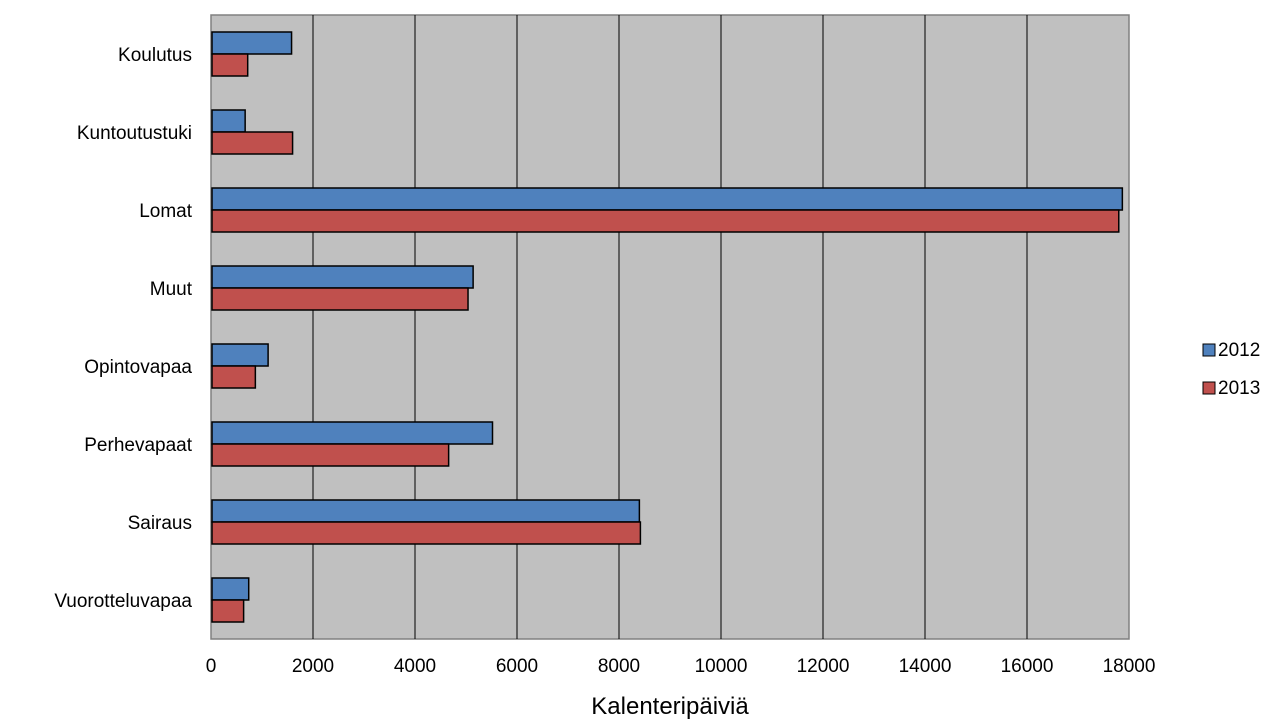 The width and height of the screenshot is (1272, 722). What do you see at coordinates (342, 277) in the screenshot?
I see `bar-2012-muut` at bounding box center [342, 277].